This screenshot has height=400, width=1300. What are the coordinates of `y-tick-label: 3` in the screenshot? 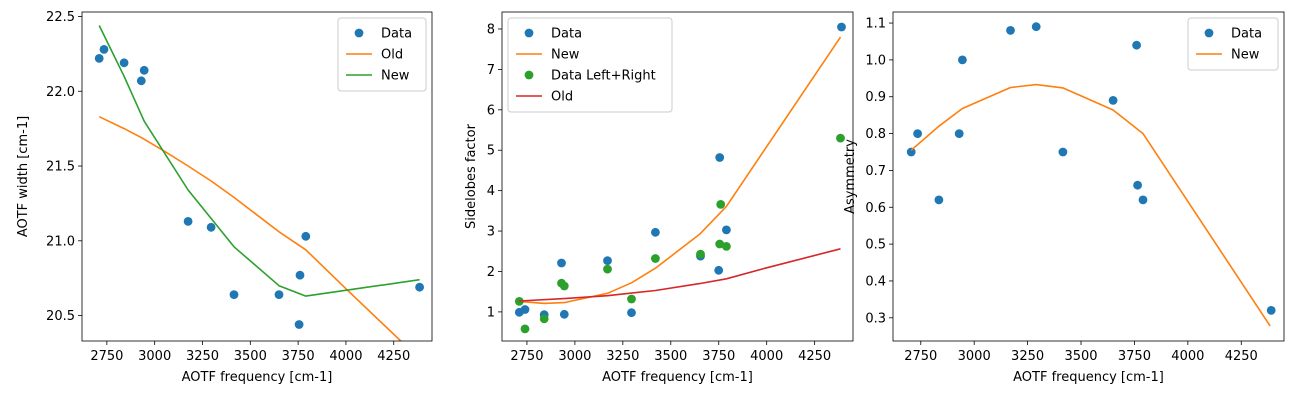 It's located at (491, 232).